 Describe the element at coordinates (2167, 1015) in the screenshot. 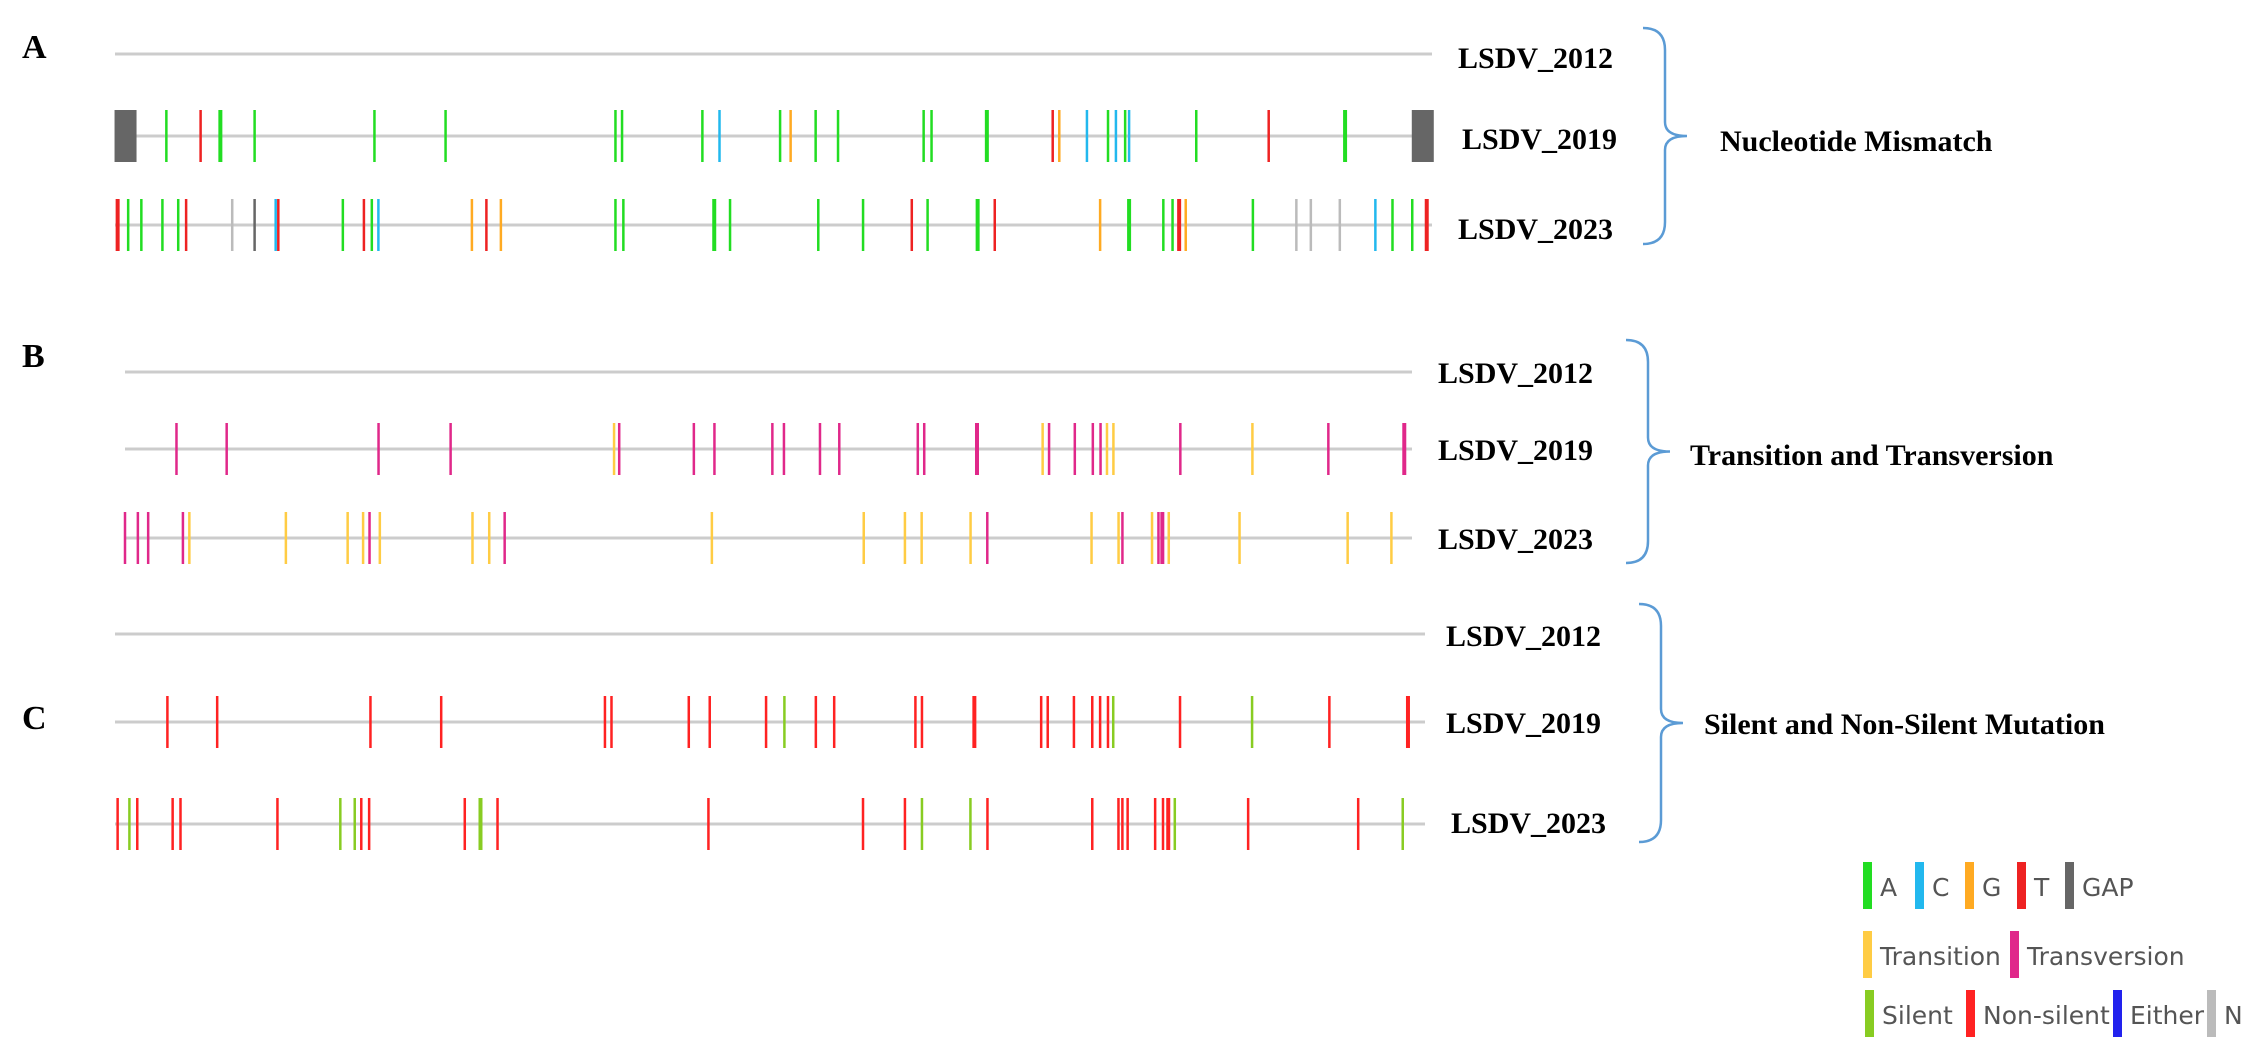

I see `legend-label: Either` at that location.